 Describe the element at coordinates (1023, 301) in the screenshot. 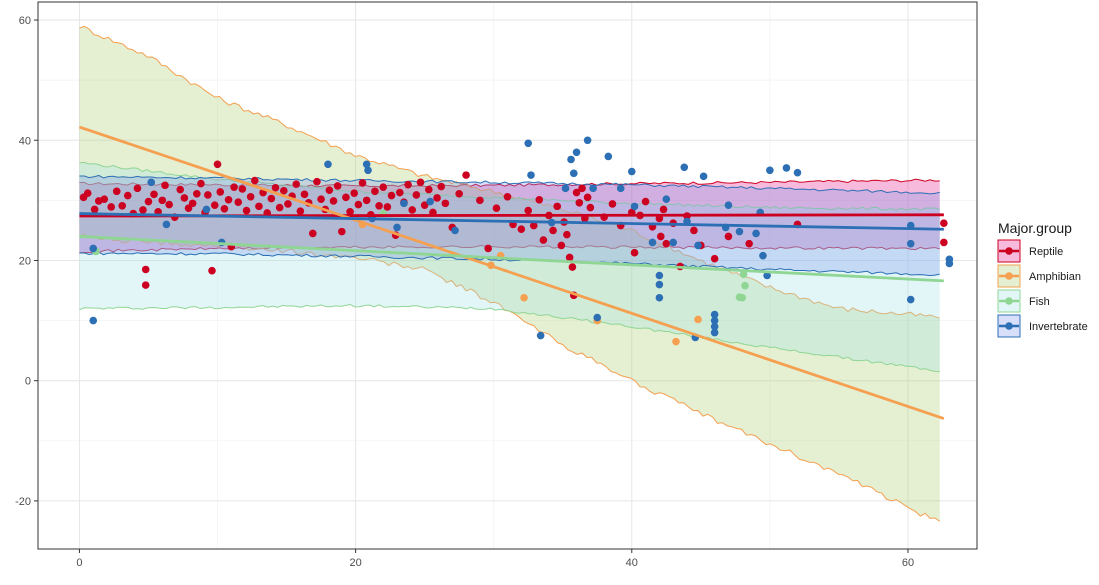

I see `legend-item-fish: Fish` at that location.